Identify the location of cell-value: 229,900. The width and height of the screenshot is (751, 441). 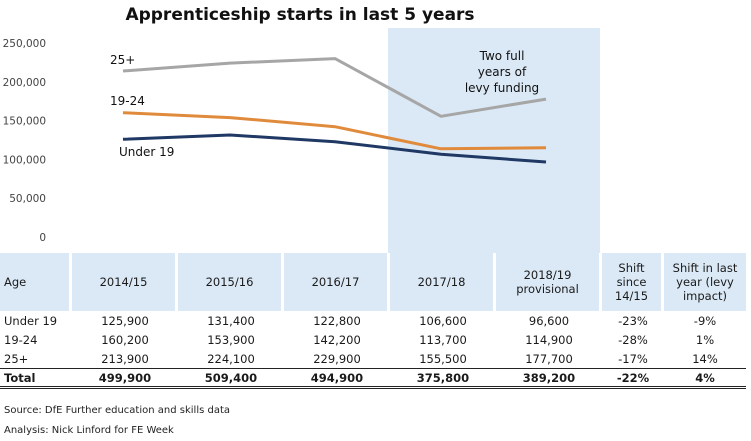
(337, 358).